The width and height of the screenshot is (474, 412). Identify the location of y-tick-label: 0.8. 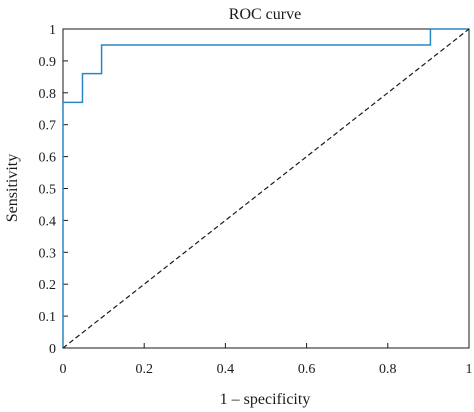
(48, 94).